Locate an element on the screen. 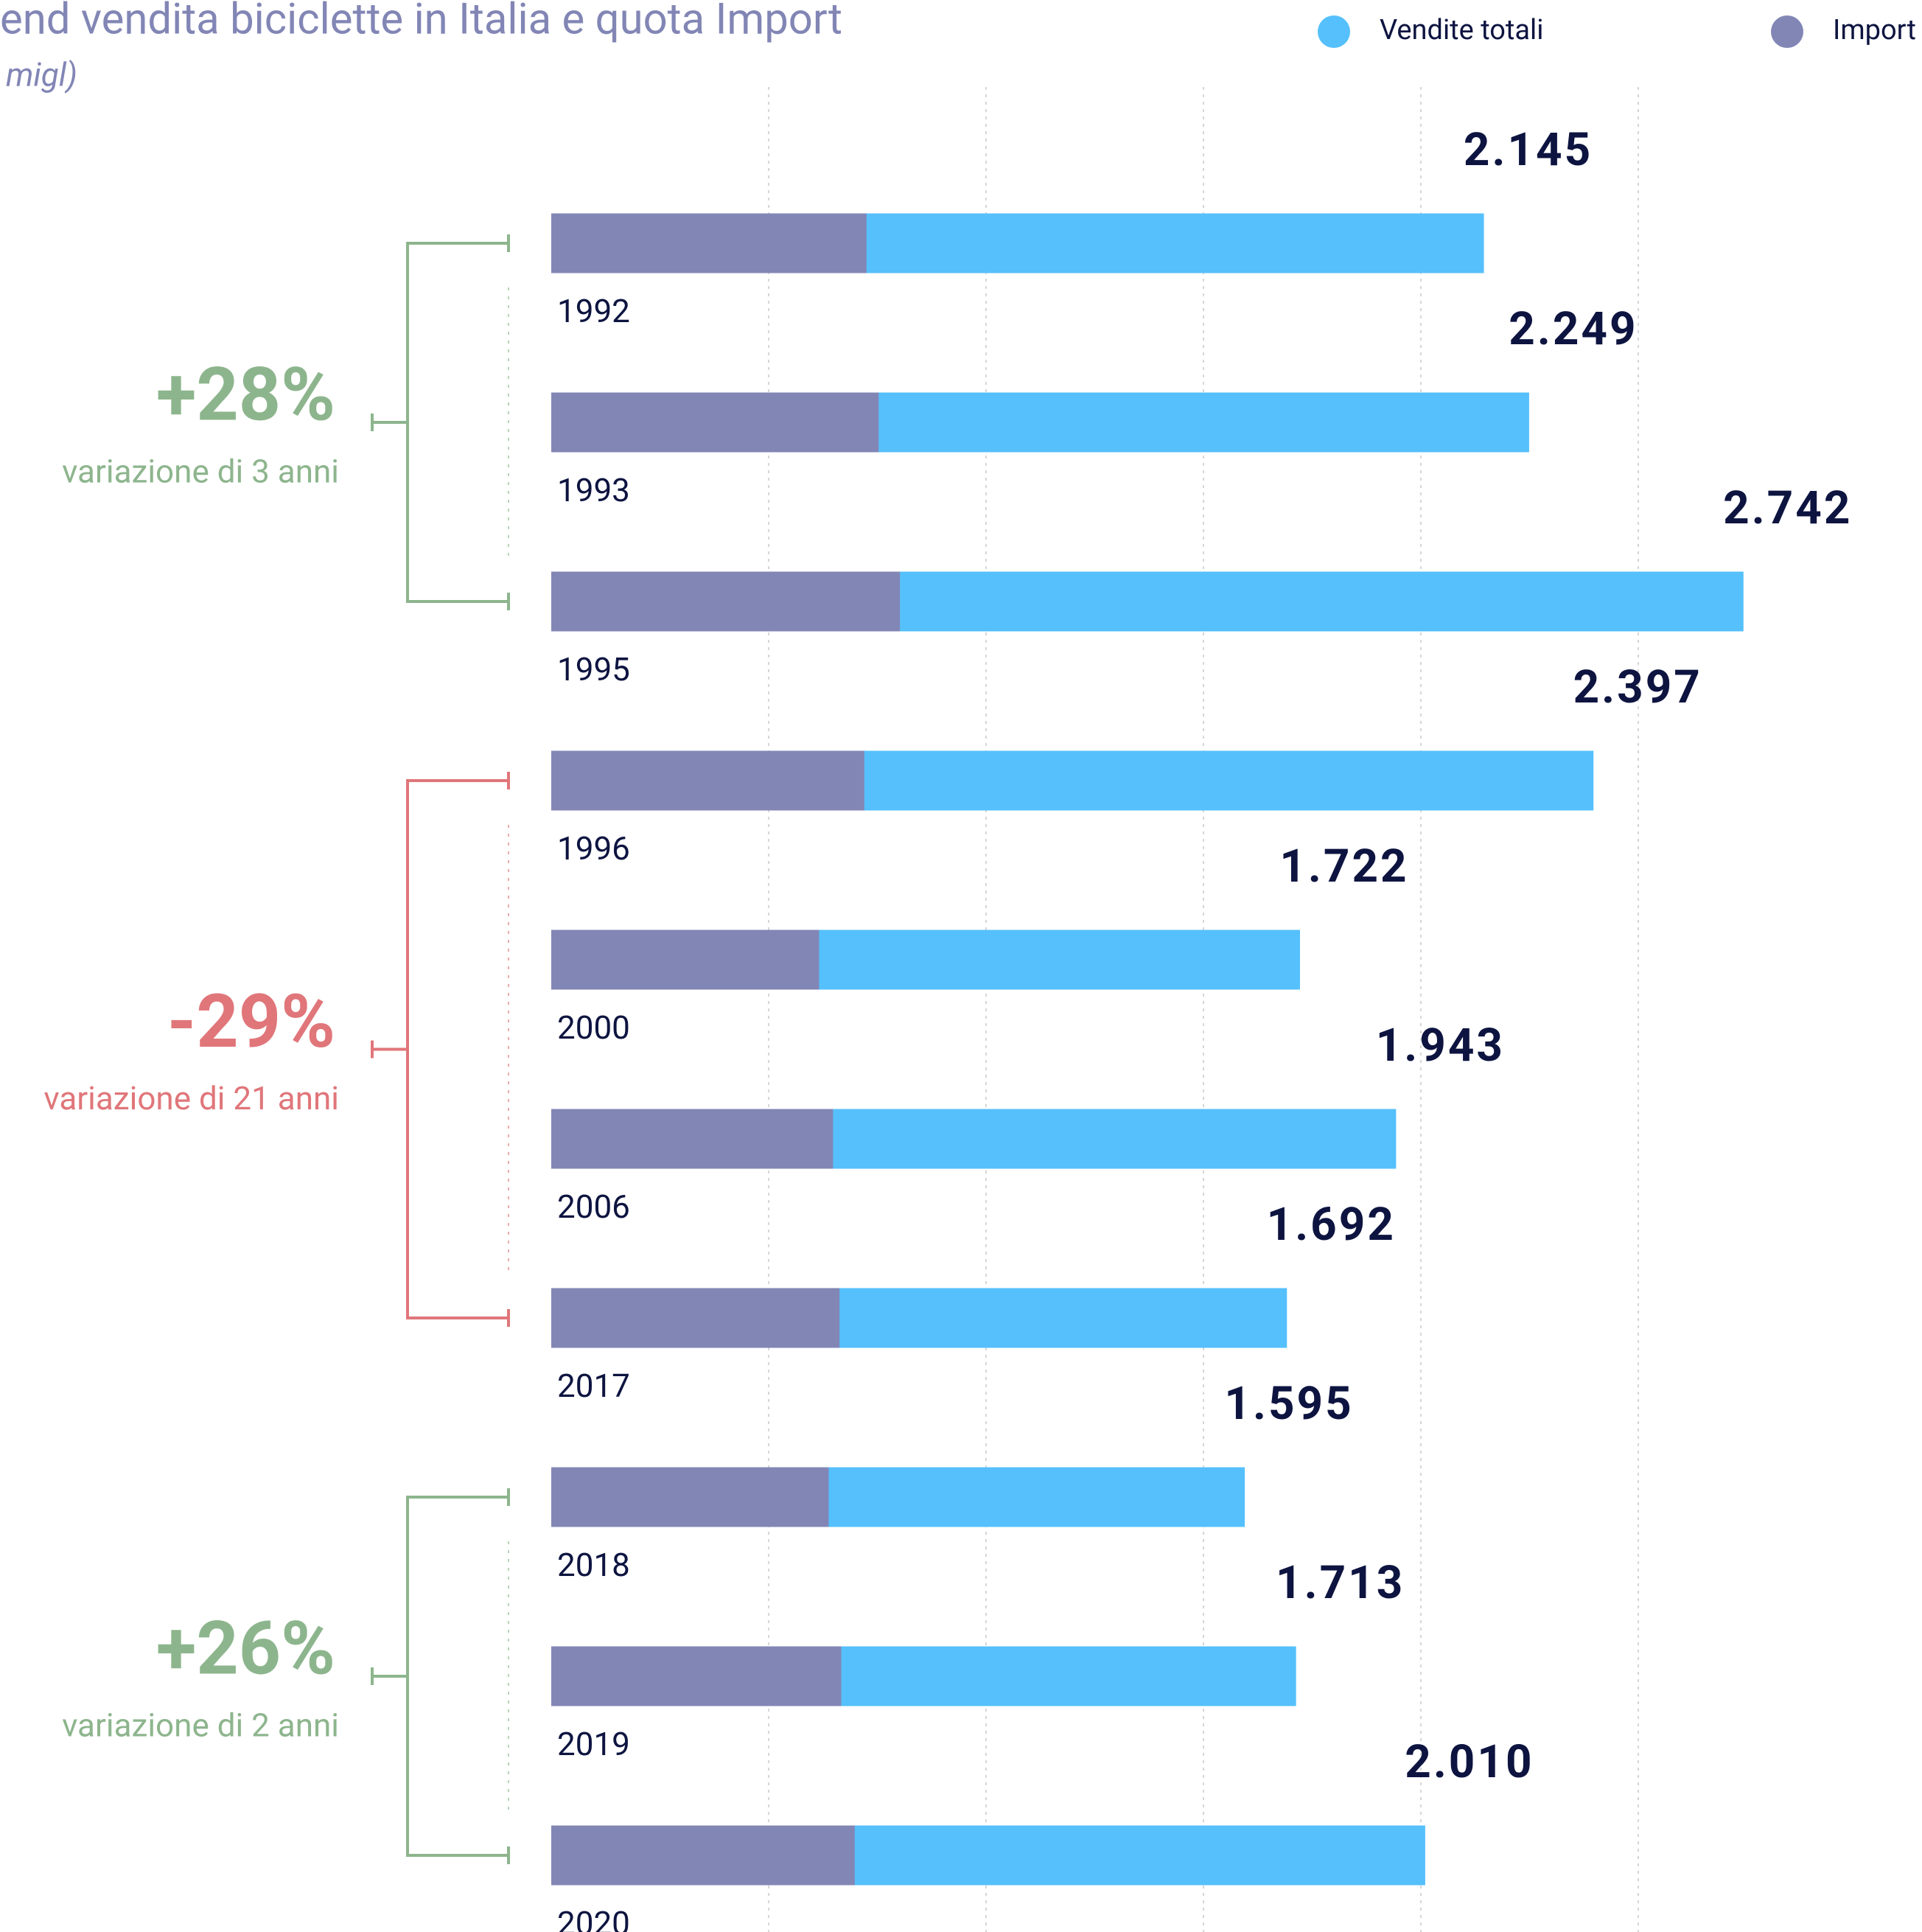  category-label: 2006 is located at coordinates (593, 1207).